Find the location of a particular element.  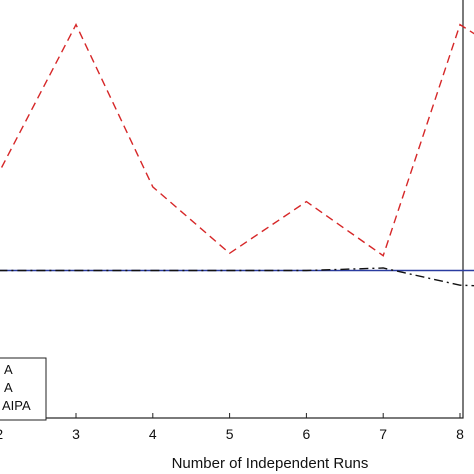

x-tick-label: 7 is located at coordinates (383, 434).